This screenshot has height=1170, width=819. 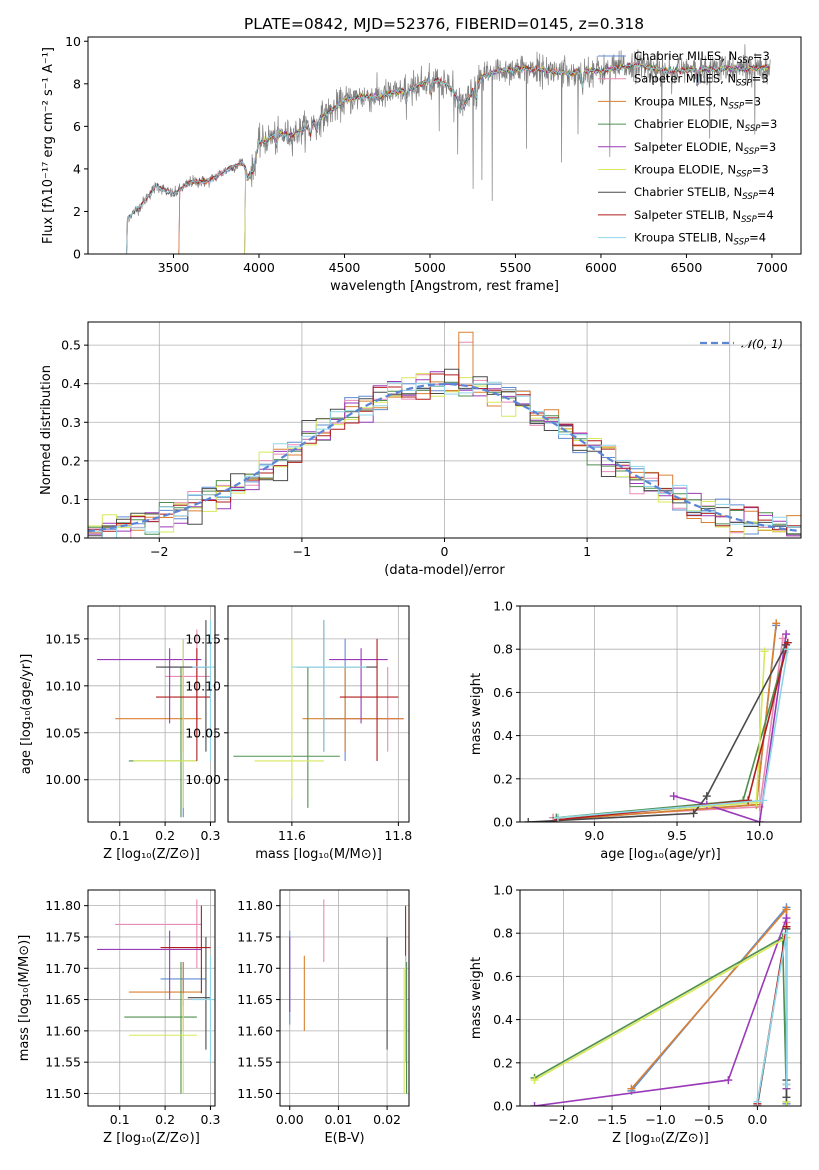 I want to click on legend-entry: Salpeter ELODIE, NSSP=3, so click(x=687, y=148).